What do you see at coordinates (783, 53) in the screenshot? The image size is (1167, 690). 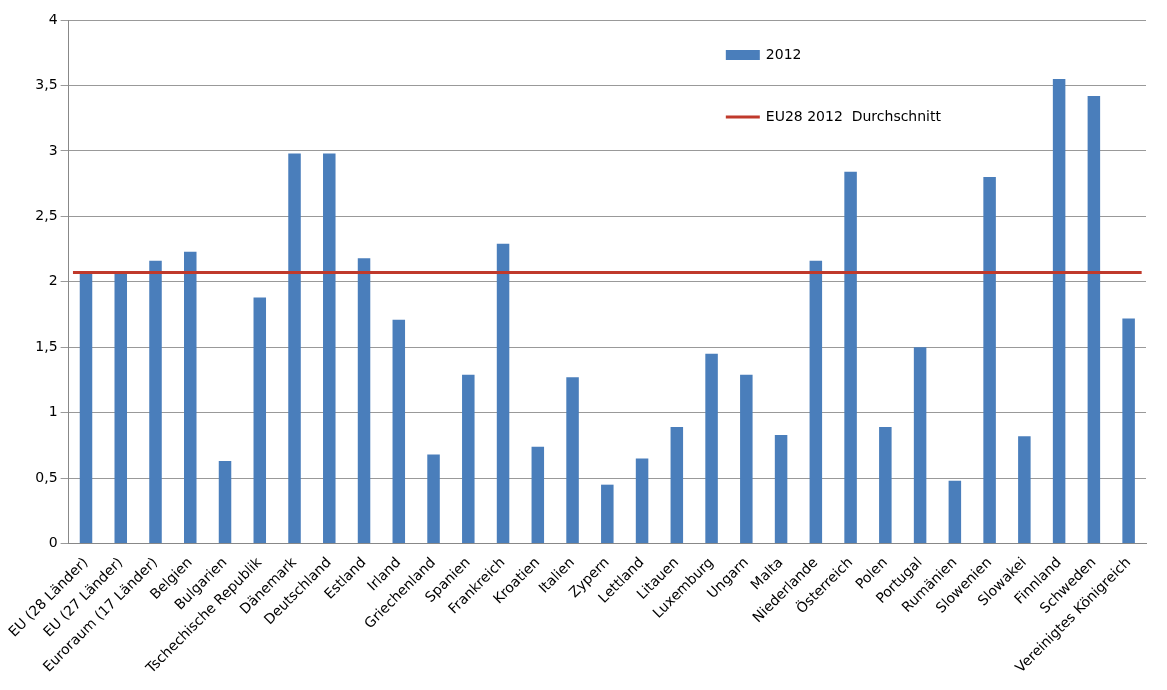 I see `legend-label: 2012` at bounding box center [783, 53].